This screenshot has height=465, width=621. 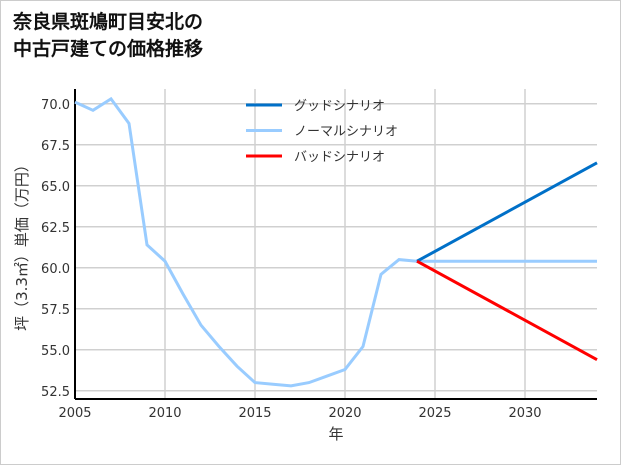 What do you see at coordinates (108, 22) in the screenshot?
I see `chart-title-line-1: 奈良県斑鳩町目安北の` at bounding box center [108, 22].